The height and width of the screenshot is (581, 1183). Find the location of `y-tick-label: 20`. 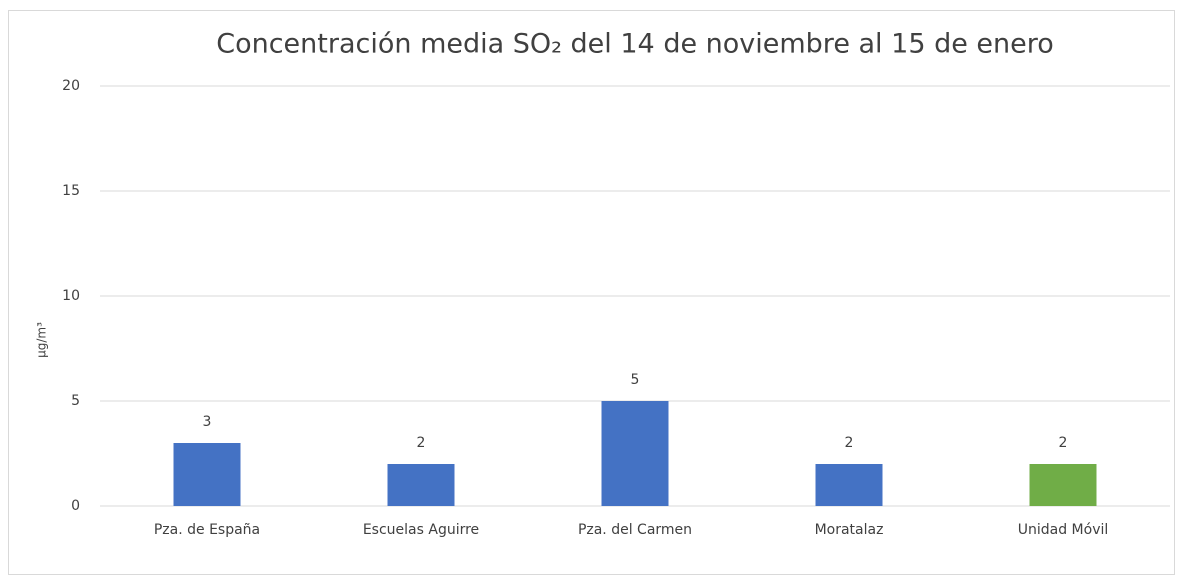

y-tick-label: 20 is located at coordinates (71, 86).